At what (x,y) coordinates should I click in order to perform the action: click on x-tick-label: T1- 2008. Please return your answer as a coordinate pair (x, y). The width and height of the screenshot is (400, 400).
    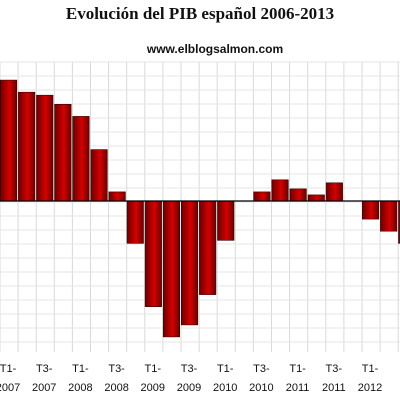
    Looking at the image, I should click on (80, 378).